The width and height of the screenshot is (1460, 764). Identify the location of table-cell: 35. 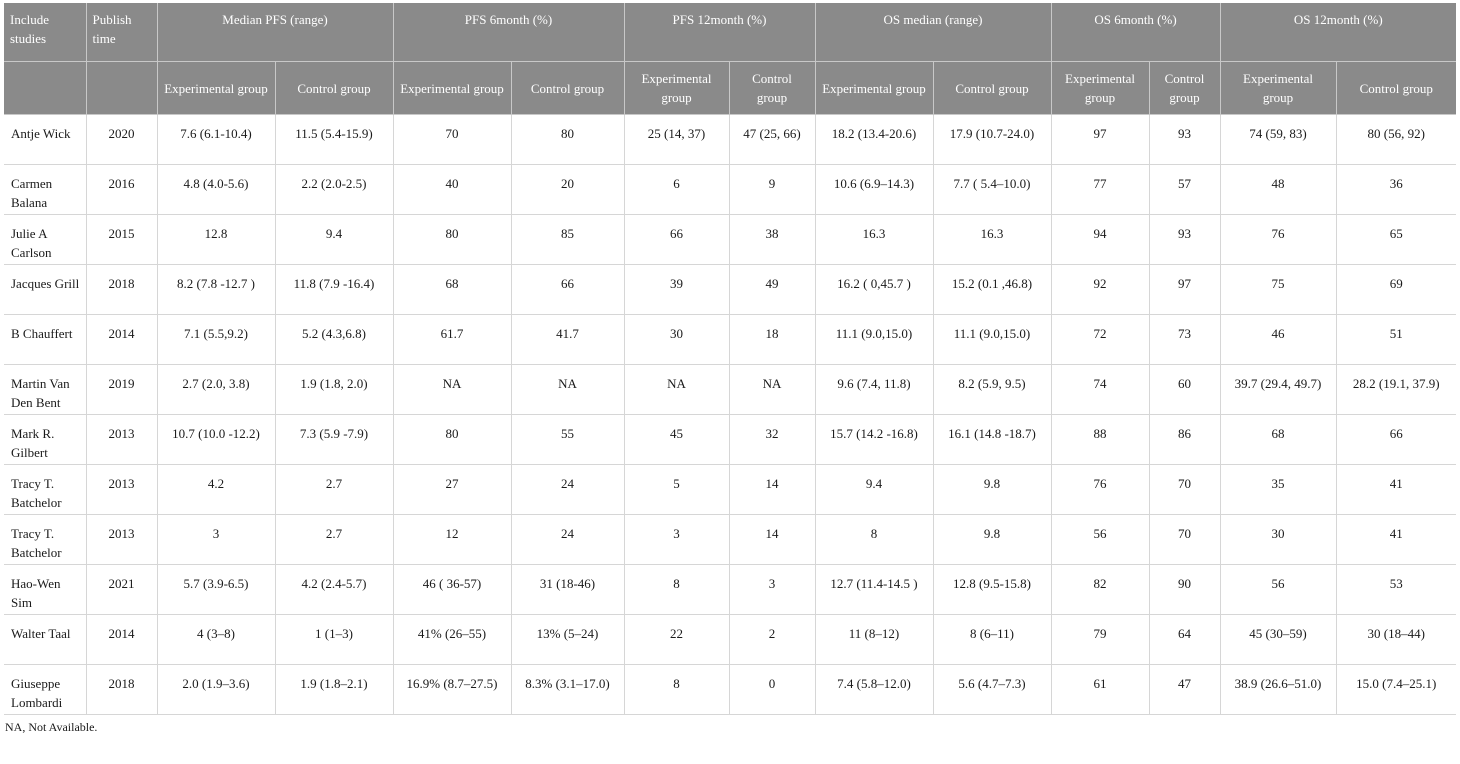
(1278, 489).